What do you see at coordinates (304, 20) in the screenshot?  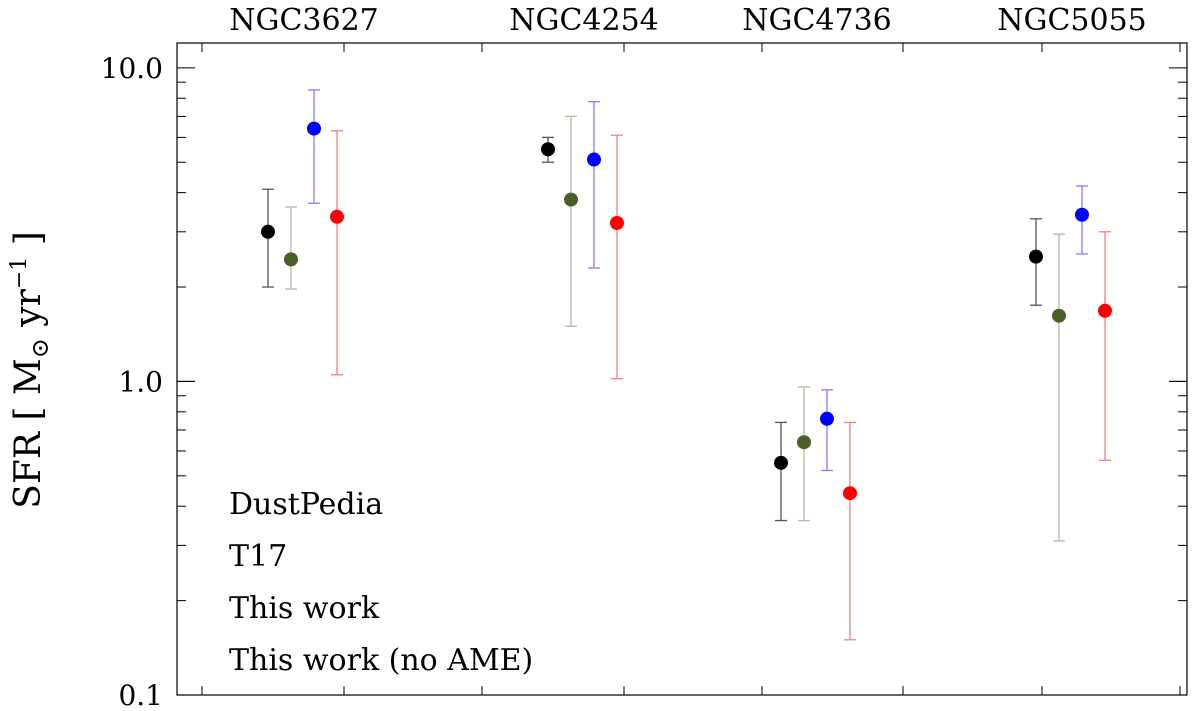 I see `category-label: NGC3627` at bounding box center [304, 20].